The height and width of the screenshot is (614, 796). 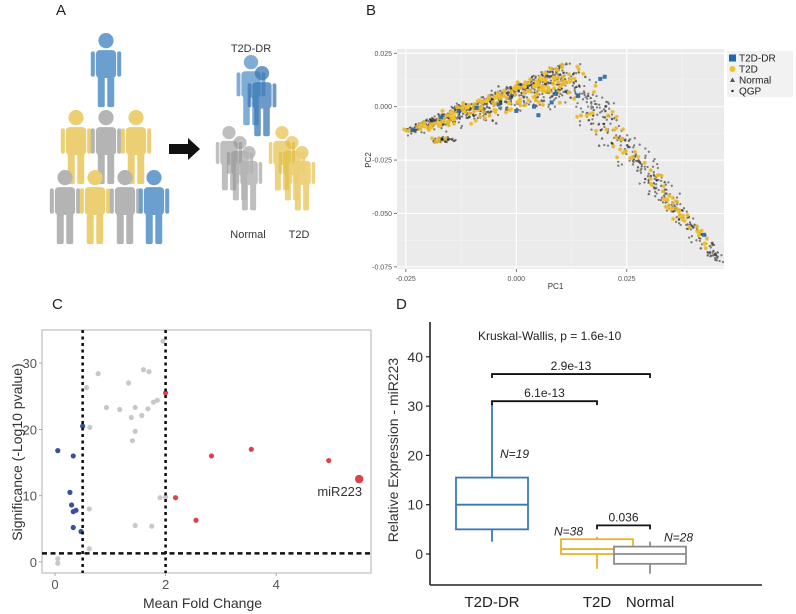 I want to click on comparison-bracket: 6.1e-13, so click(x=544, y=396).